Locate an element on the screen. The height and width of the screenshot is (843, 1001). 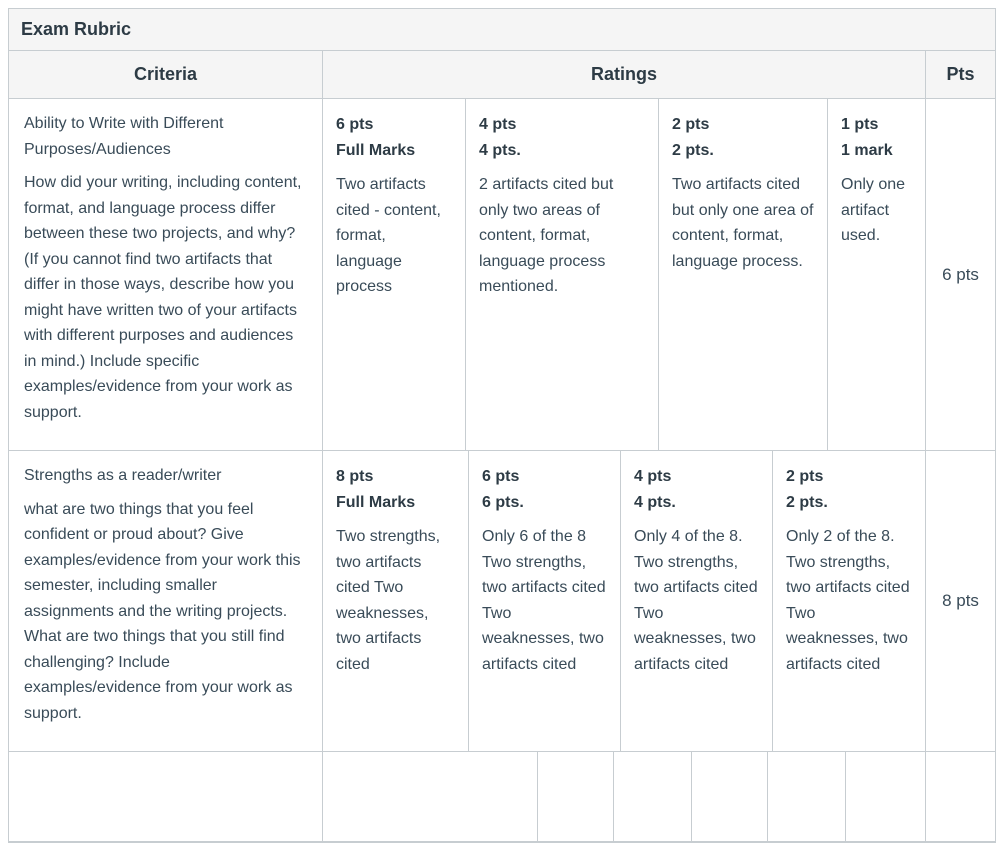
criterion-points: 8 pts is located at coordinates (960, 600).